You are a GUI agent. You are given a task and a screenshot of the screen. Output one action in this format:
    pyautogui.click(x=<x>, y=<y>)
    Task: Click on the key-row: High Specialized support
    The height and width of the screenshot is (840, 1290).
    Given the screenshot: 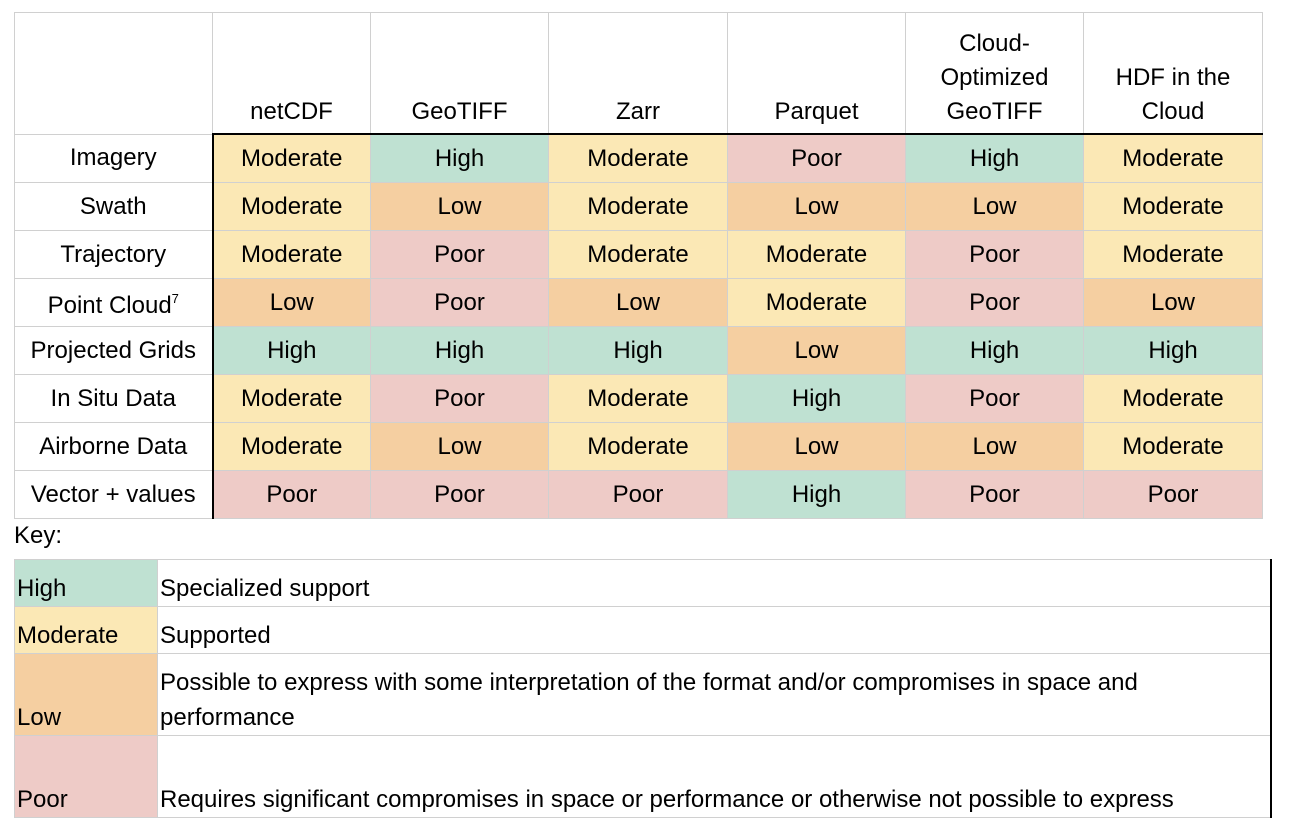 What is the action you would take?
    pyautogui.click(x=643, y=583)
    